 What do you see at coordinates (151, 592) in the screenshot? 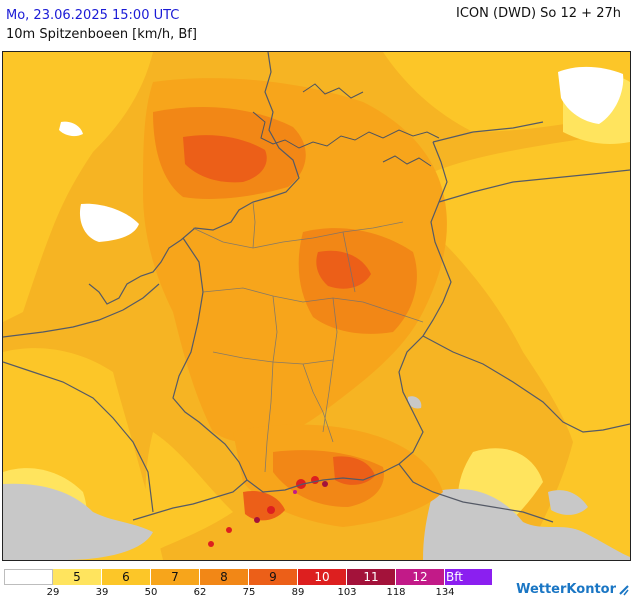
I see `legend-tick: 50` at bounding box center [151, 592].